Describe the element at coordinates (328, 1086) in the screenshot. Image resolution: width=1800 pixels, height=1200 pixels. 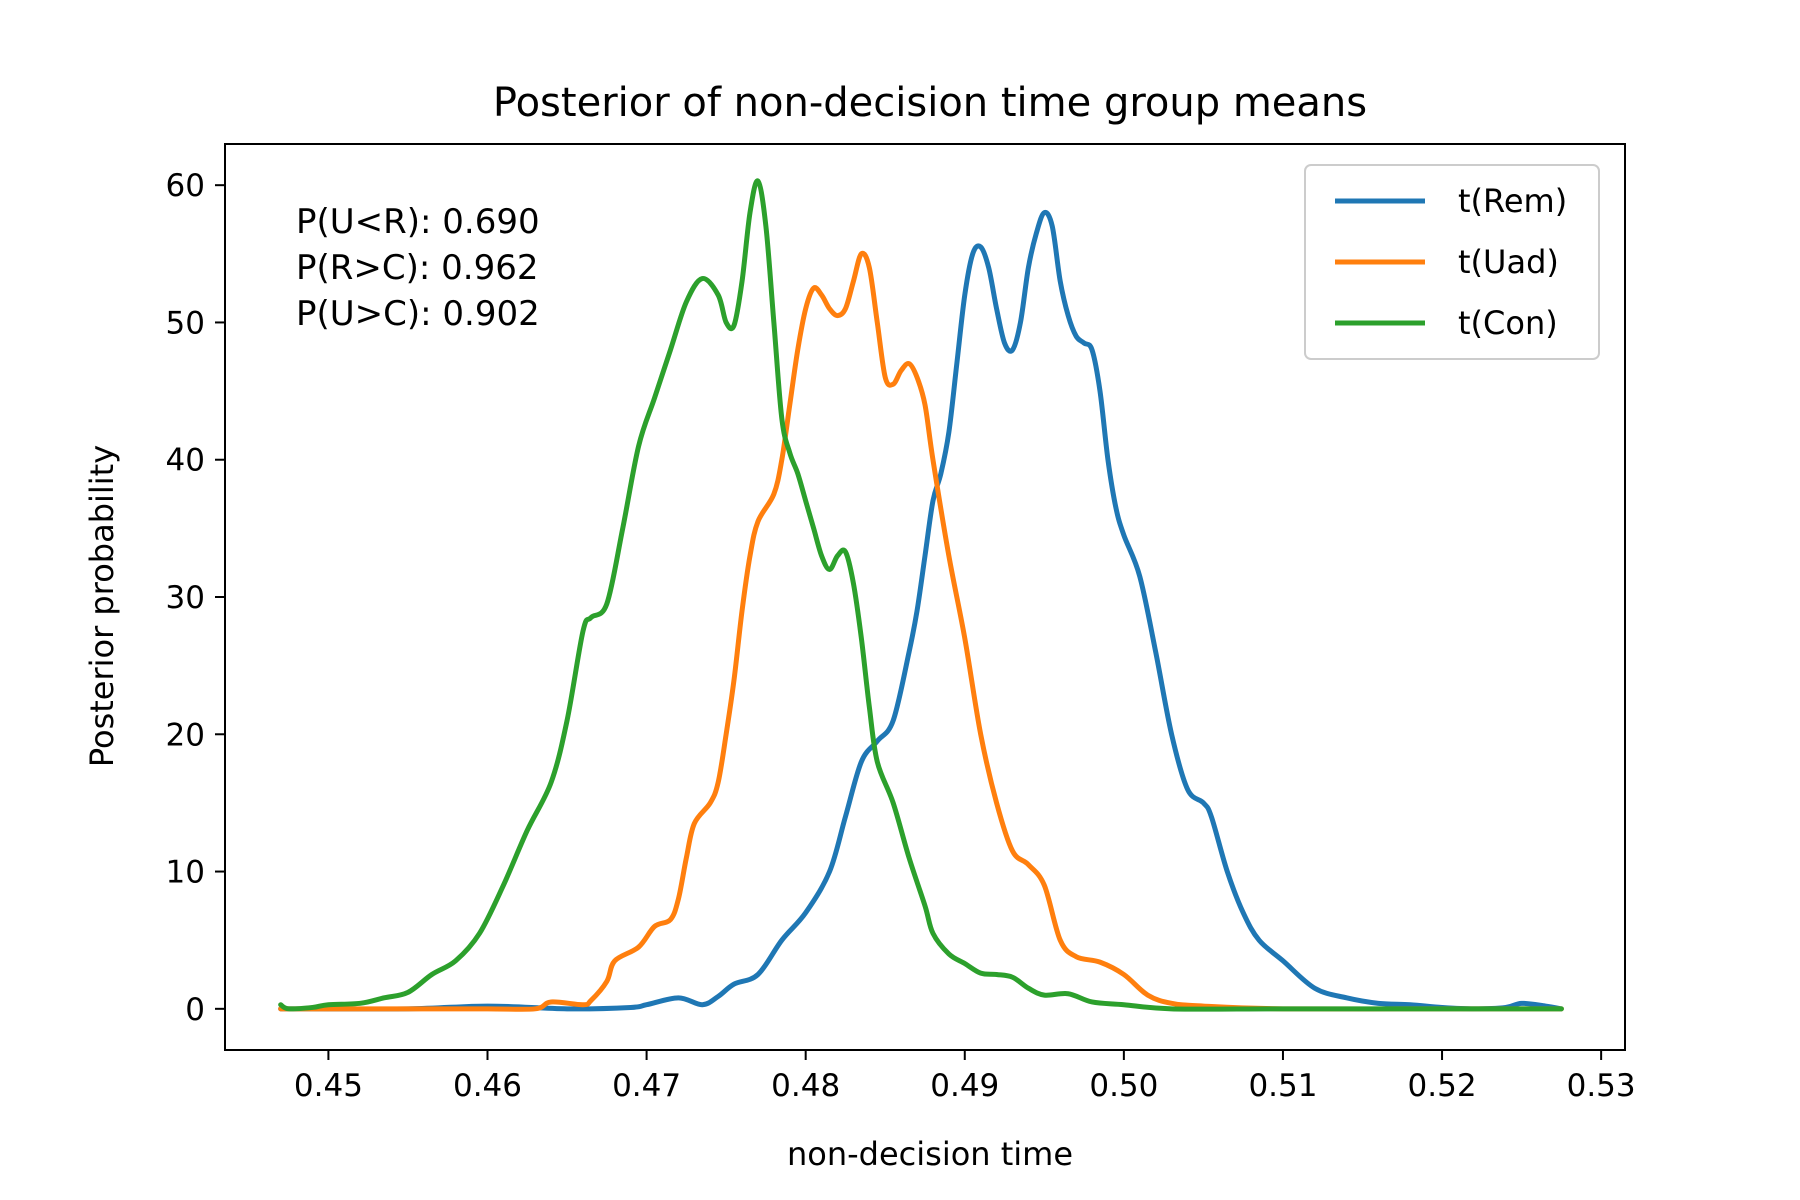
I see `x-tick-label: 0.45` at that location.